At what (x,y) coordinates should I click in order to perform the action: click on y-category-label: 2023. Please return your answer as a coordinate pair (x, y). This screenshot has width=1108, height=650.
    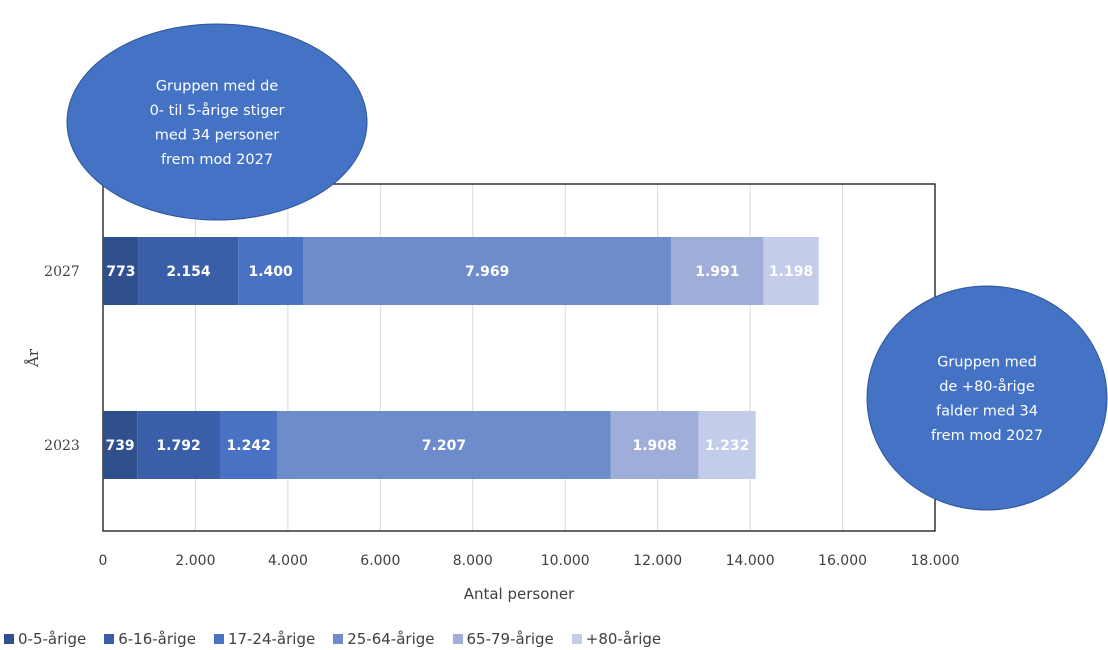
    Looking at the image, I should click on (62, 446).